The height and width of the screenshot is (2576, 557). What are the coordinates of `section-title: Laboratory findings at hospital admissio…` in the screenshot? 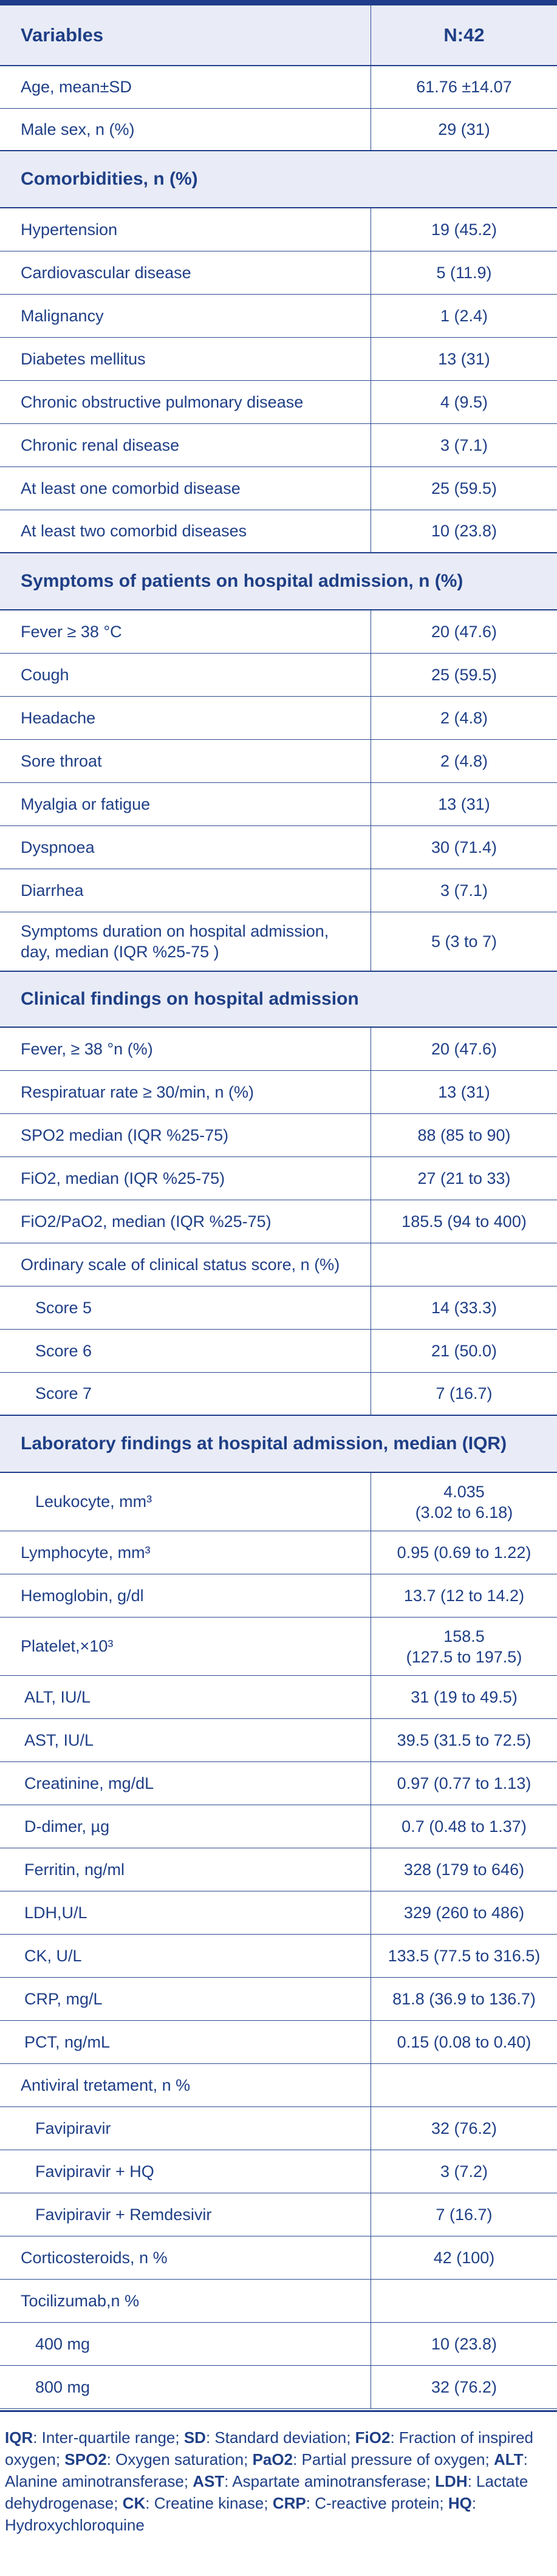 It's located at (264, 1443).